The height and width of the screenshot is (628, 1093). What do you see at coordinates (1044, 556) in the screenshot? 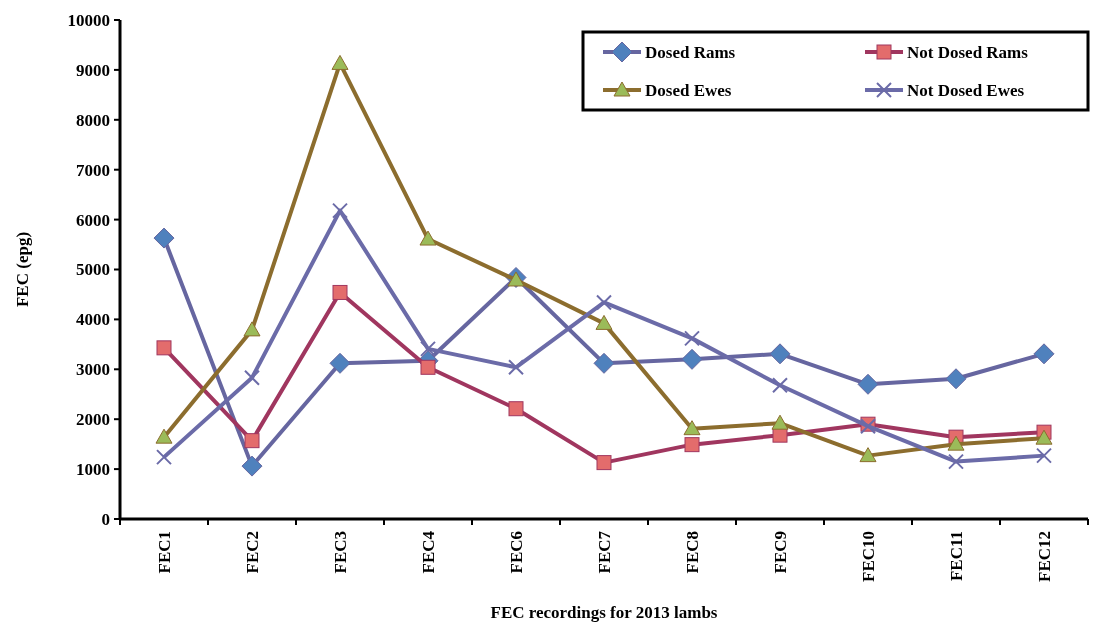
I see `x-tick-label: FEC12` at bounding box center [1044, 556].